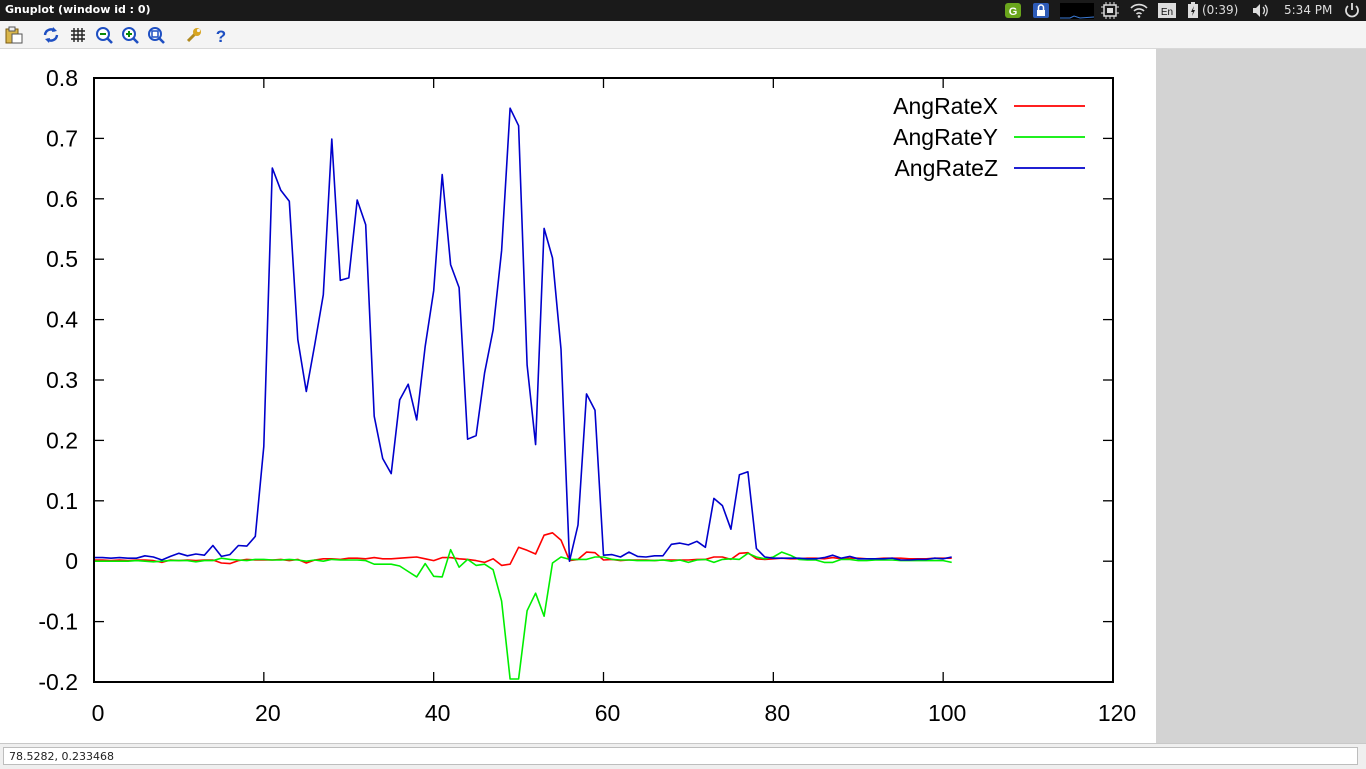 This screenshot has height=769, width=1366. I want to click on zoom-unzoom-icon, so click(156, 35).